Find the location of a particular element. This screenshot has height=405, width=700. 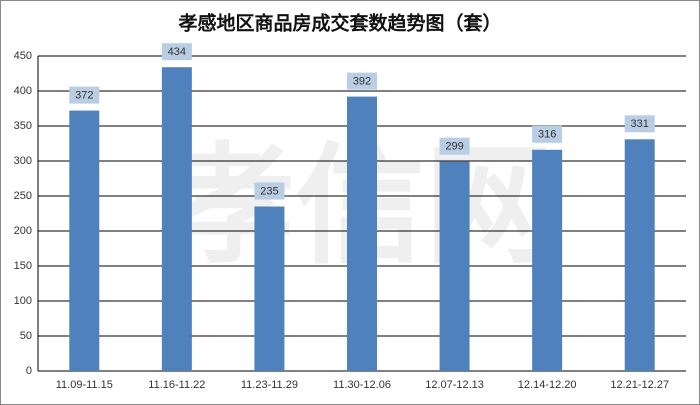

y-tick-label: 400 is located at coordinates (23, 91).